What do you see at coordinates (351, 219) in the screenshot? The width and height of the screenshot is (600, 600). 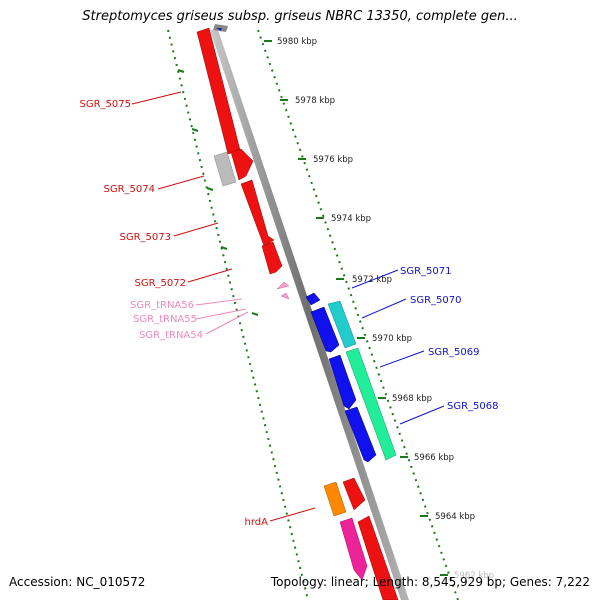 I see `tick-label: 5974 kbp` at bounding box center [351, 219].